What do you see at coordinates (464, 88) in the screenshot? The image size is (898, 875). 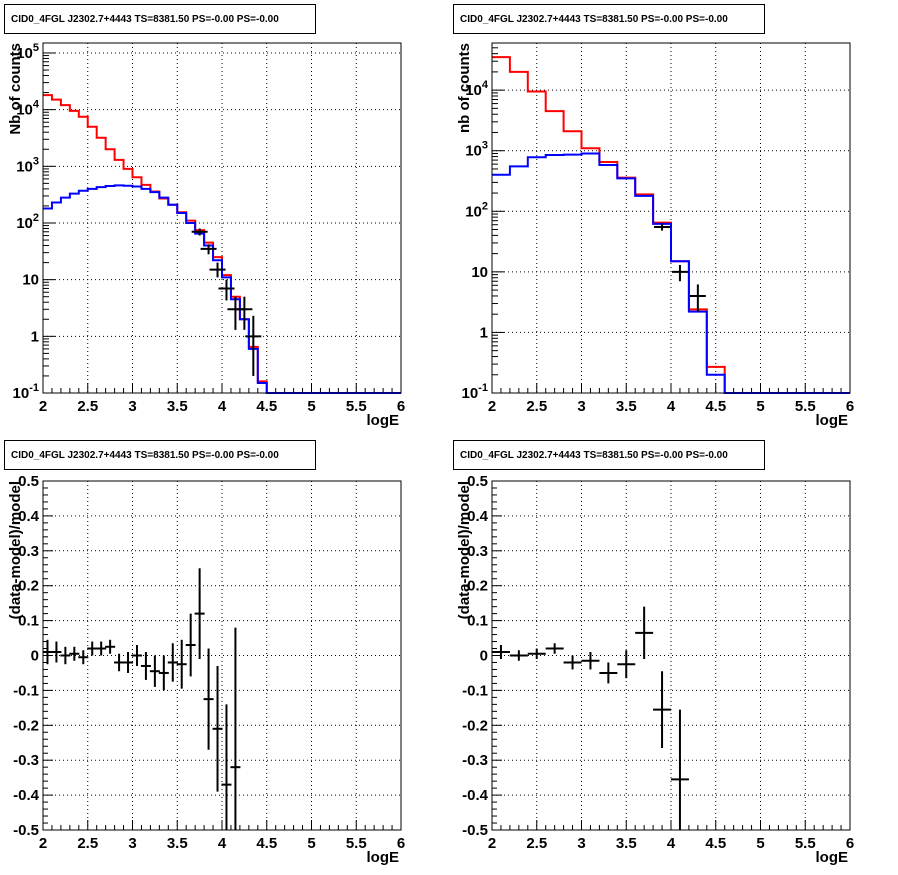 I see `y-axis-title: nb of counts` at bounding box center [464, 88].